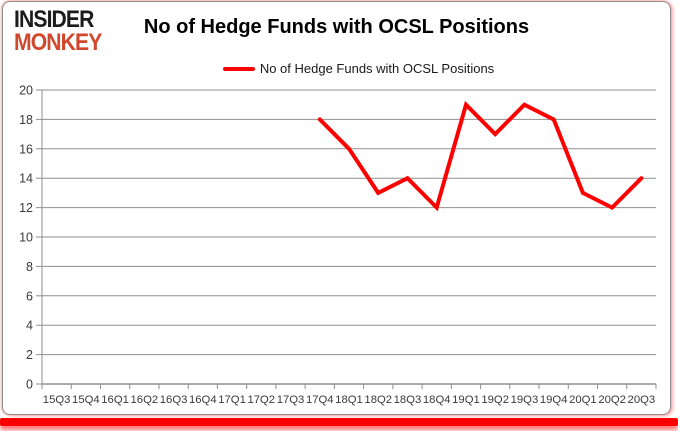 The width and height of the screenshot is (678, 431). I want to click on x-tick-label: 19Q2, so click(495, 400).